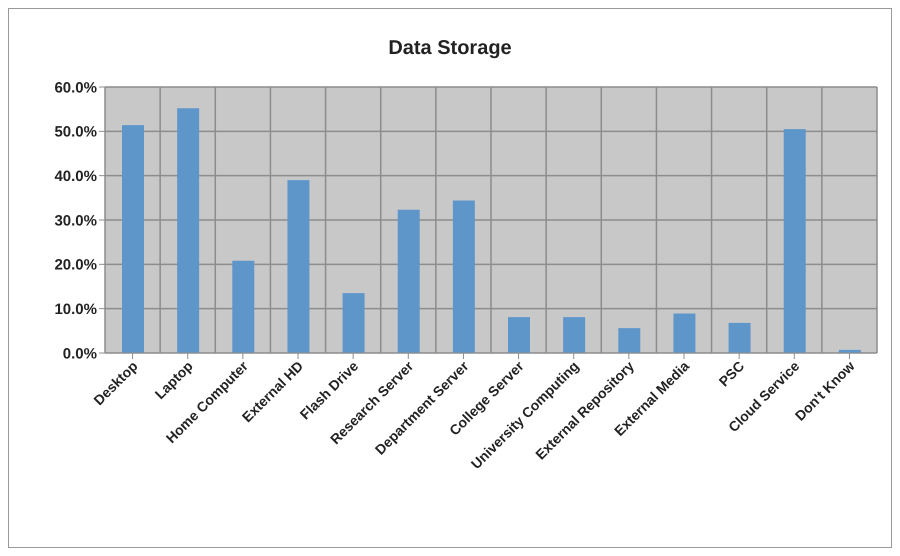  Describe the element at coordinates (75, 176) in the screenshot. I see `y-tick-label: 40.0%` at that location.